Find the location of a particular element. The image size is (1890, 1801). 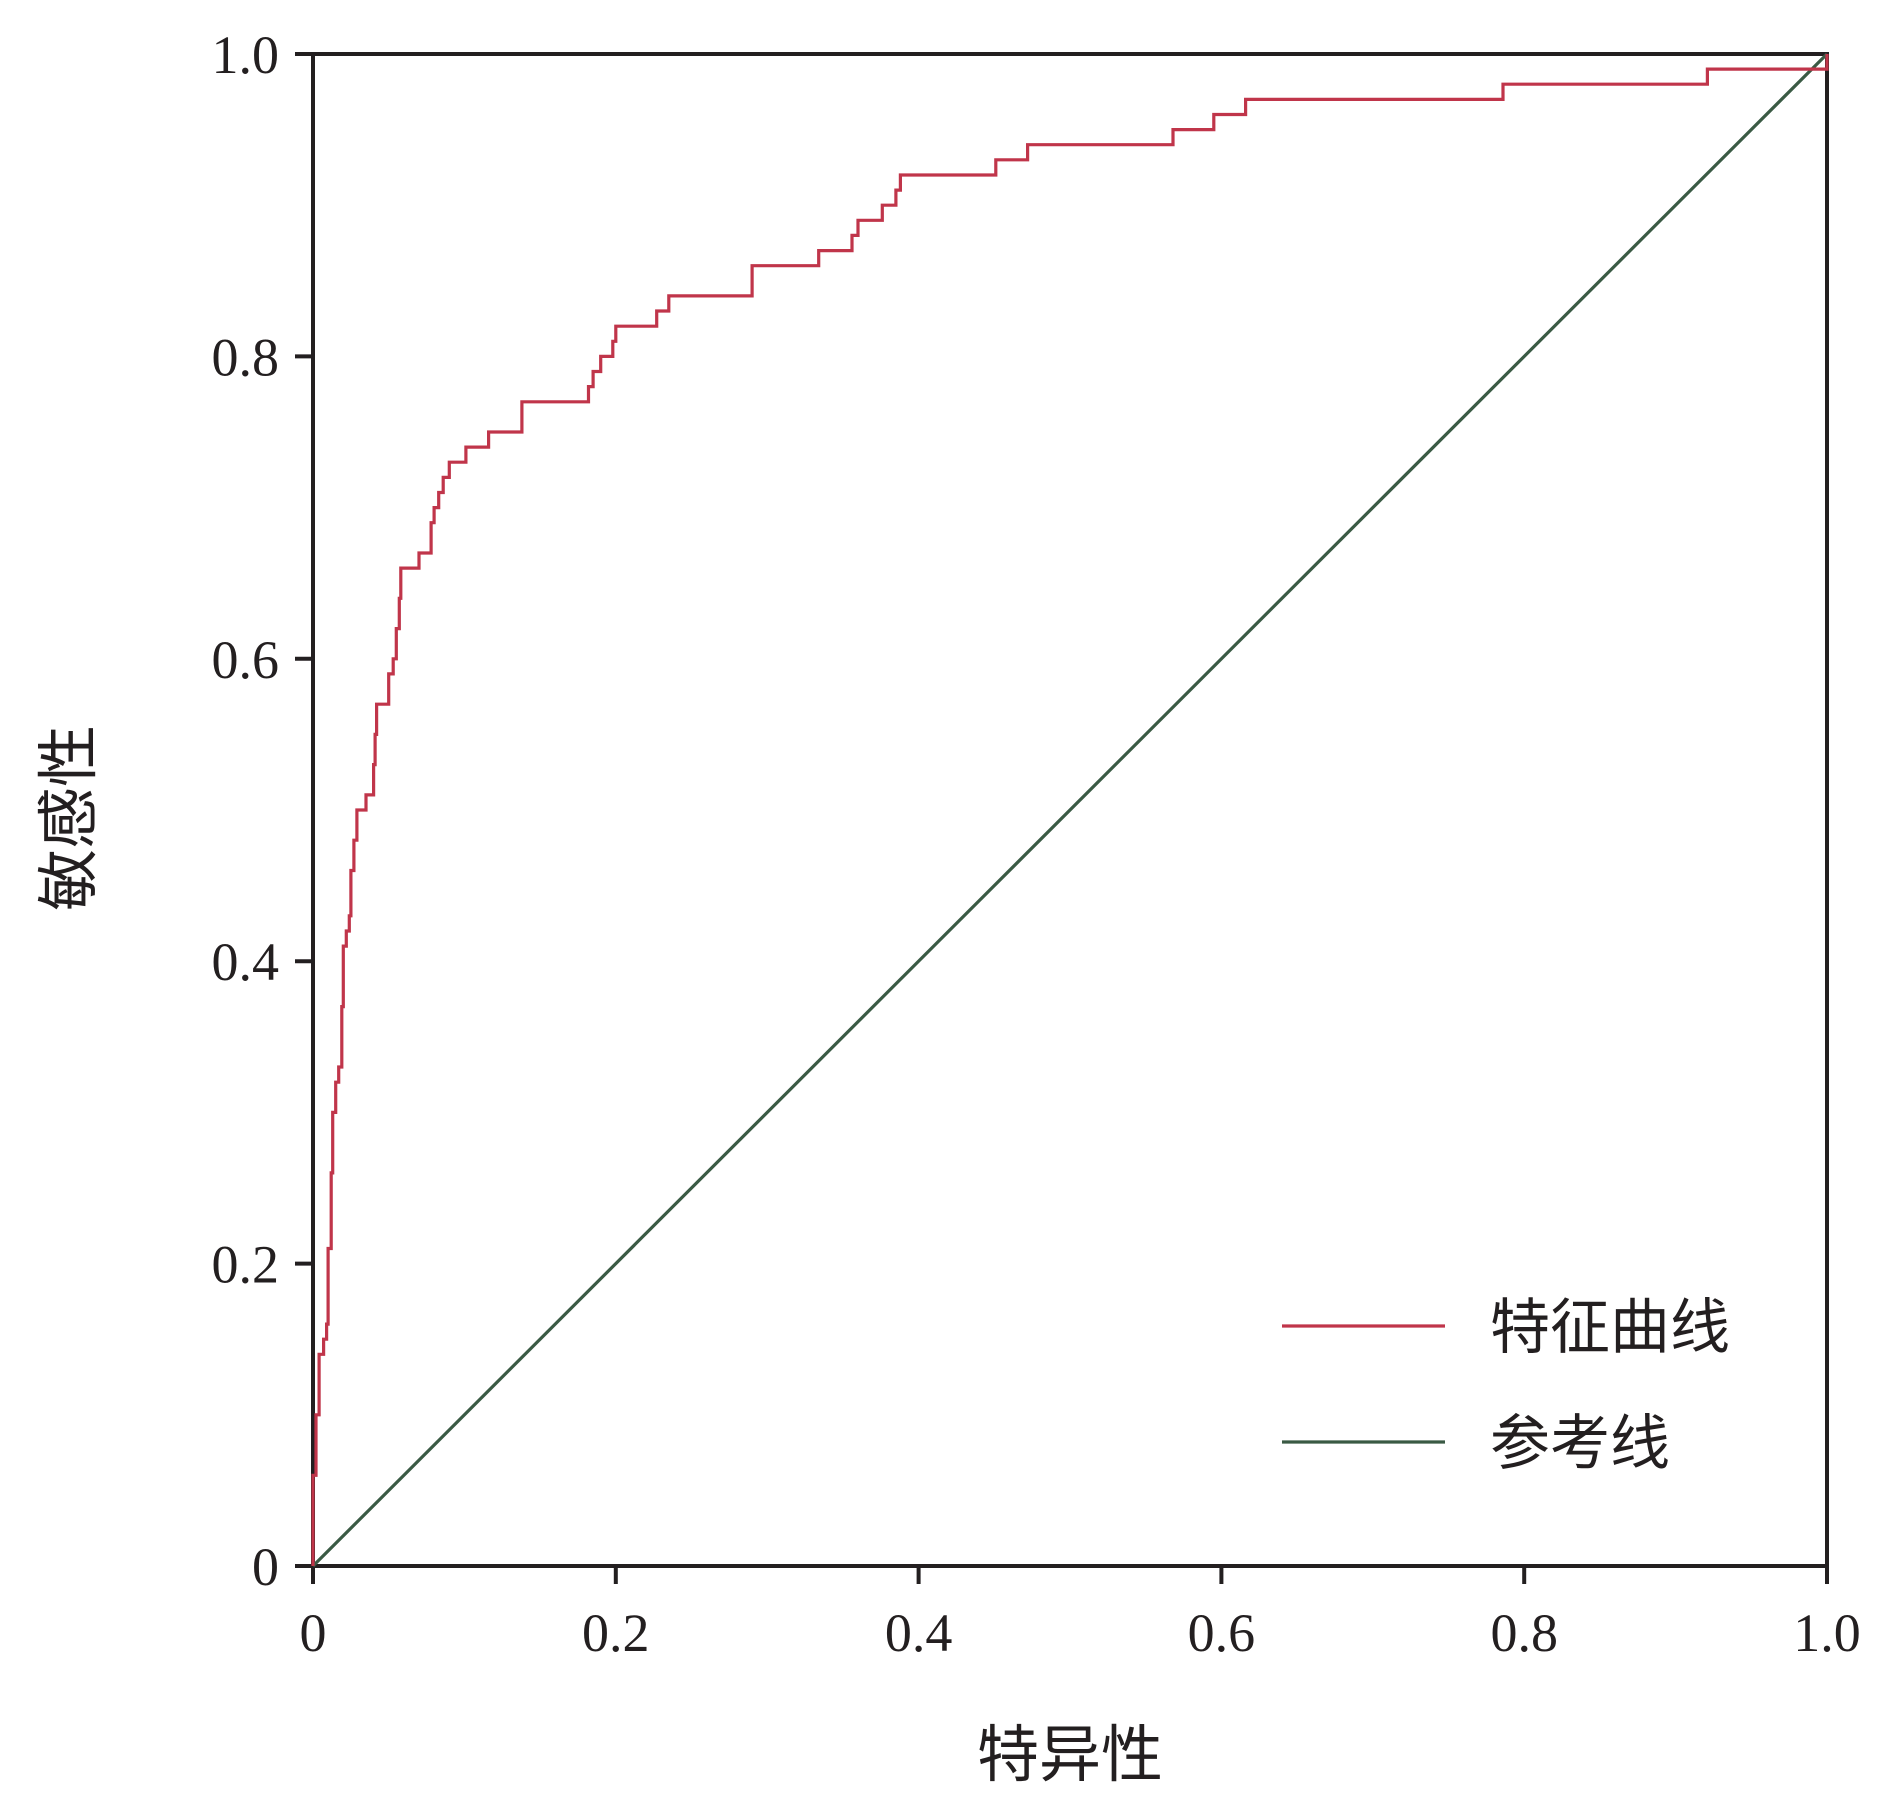

x-tick-label: 0.8 is located at coordinates (1524, 1633).